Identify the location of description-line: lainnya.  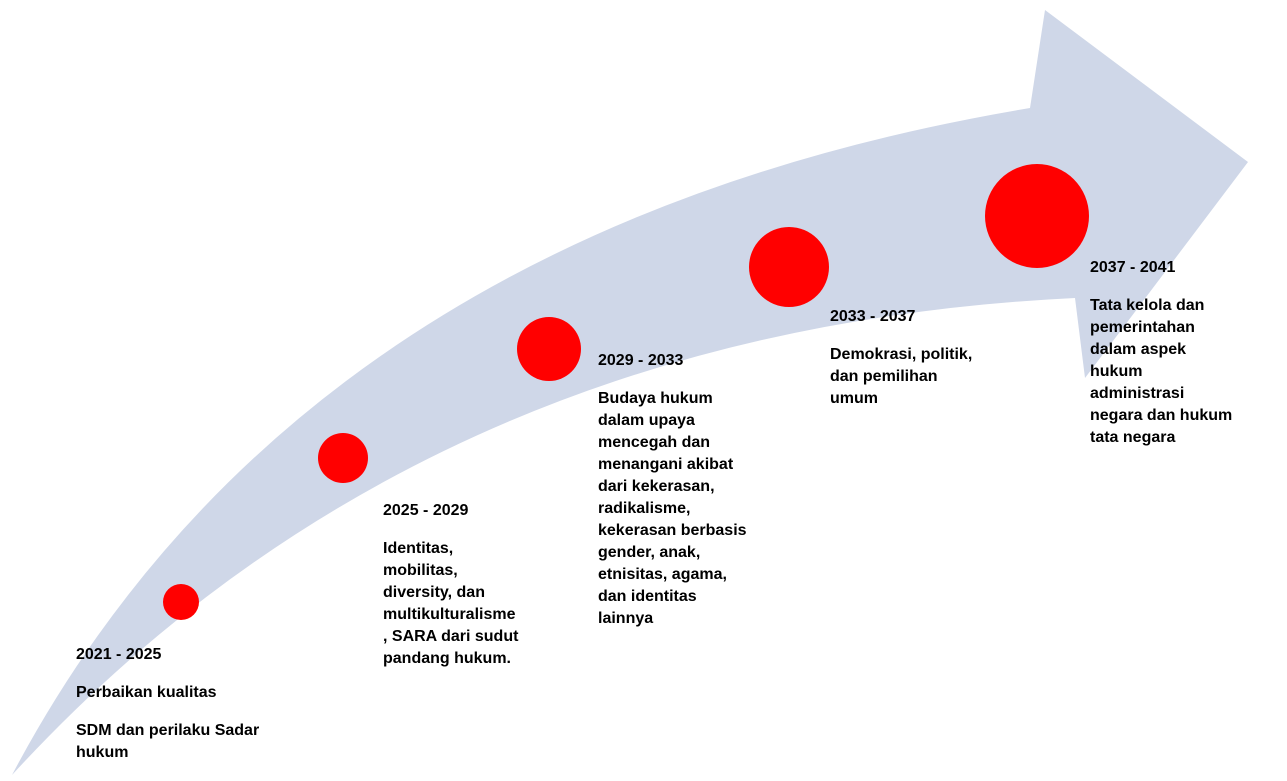
(626, 618).